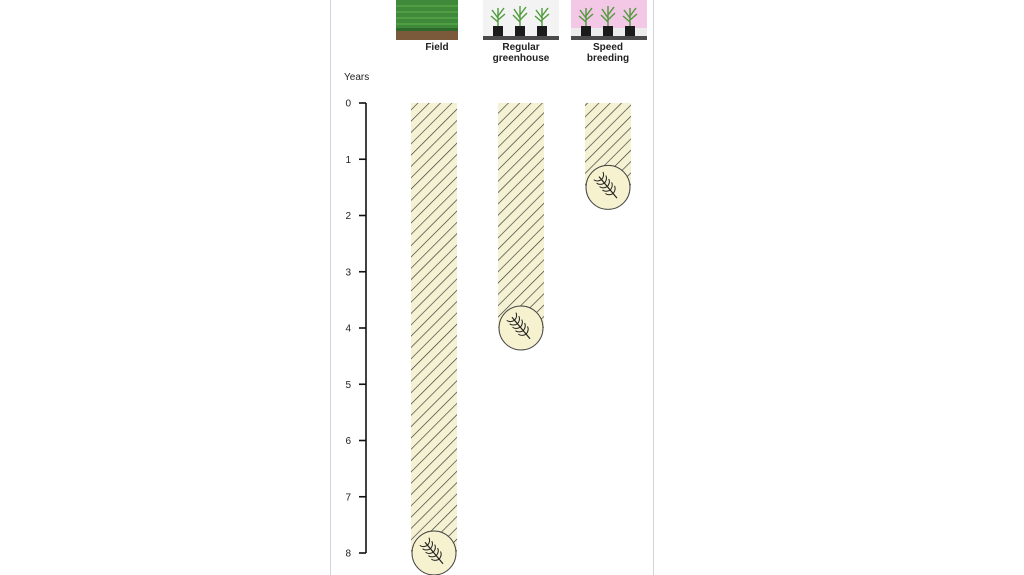  Describe the element at coordinates (348, 272) in the screenshot. I see `y-tick-label-3: 3` at that location.